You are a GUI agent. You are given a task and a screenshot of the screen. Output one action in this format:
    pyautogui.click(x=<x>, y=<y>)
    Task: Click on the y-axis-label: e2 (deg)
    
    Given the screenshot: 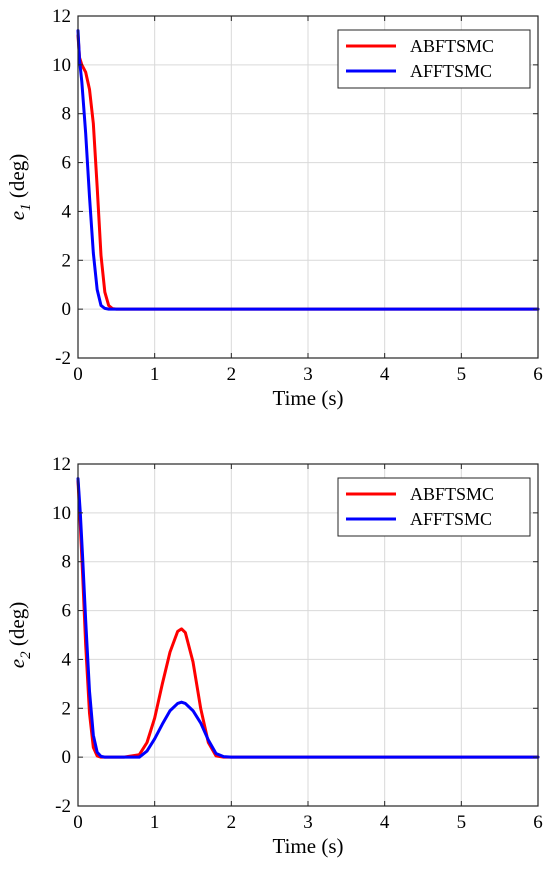 What is the action you would take?
    pyautogui.click(x=19, y=635)
    